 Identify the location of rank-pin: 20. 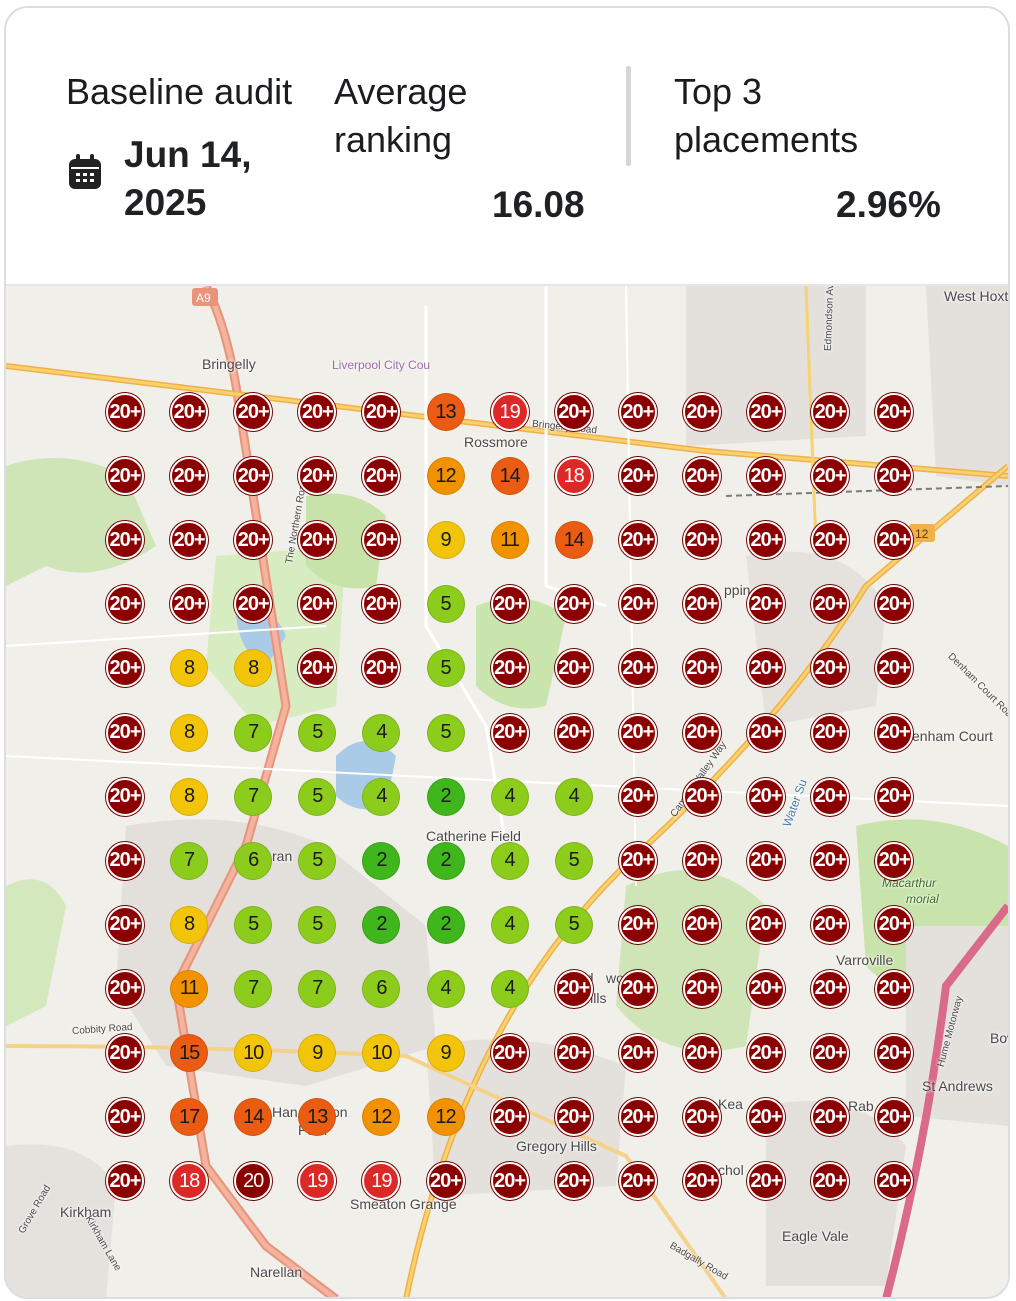
(253, 1181).